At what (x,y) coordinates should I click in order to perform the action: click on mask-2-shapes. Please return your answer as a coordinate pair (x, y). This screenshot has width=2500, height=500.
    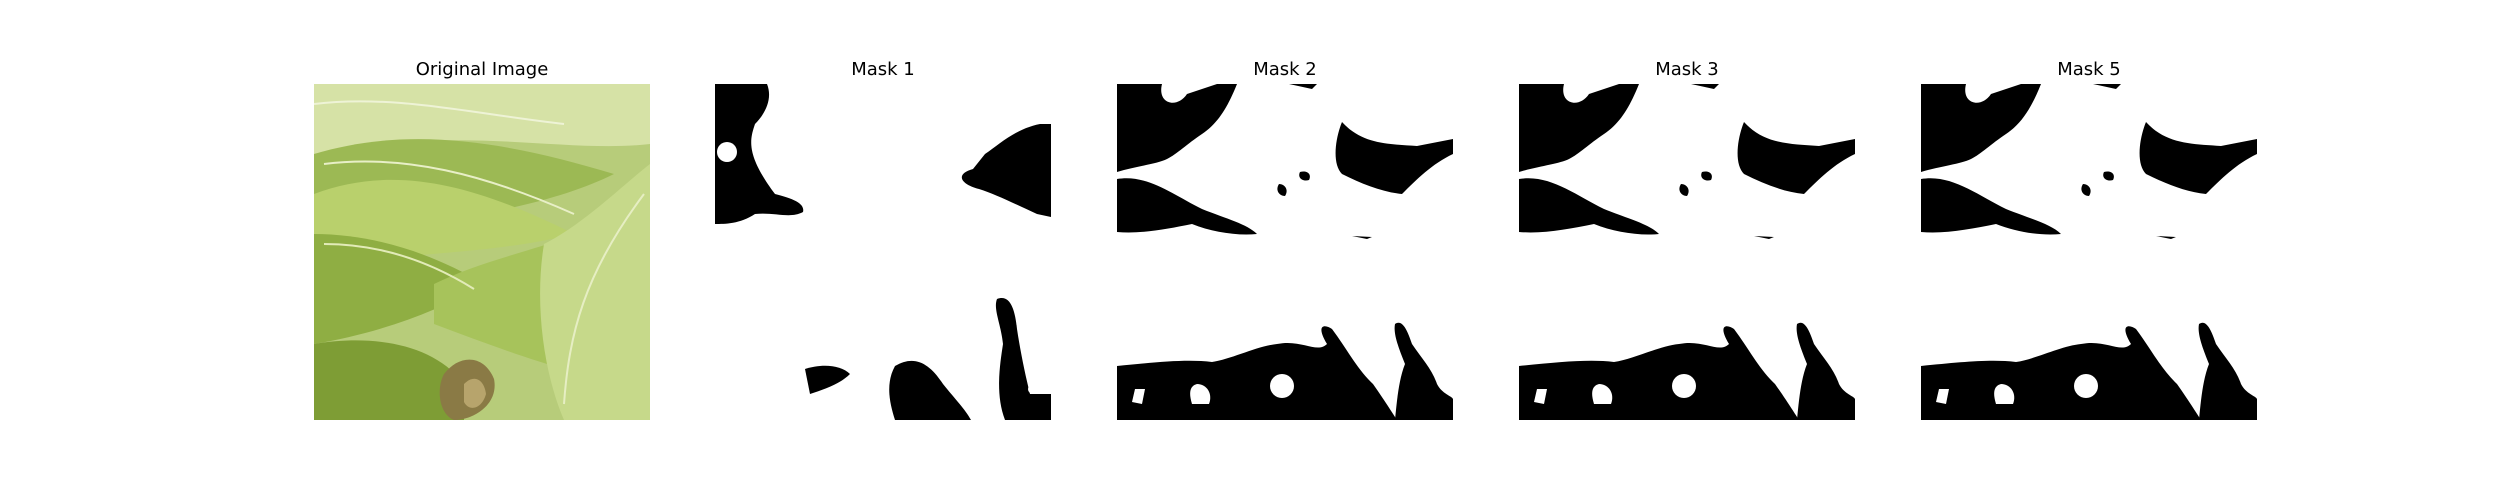
    Looking at the image, I should click on (1285, 252).